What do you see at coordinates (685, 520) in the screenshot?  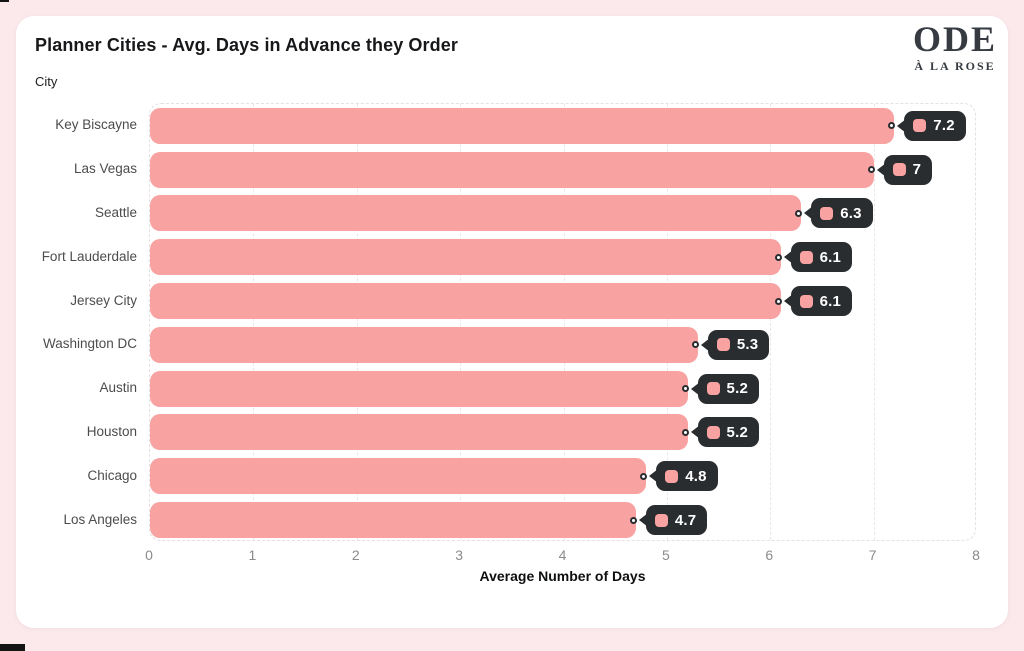 I see `tooltip-value: 4.7` at bounding box center [685, 520].